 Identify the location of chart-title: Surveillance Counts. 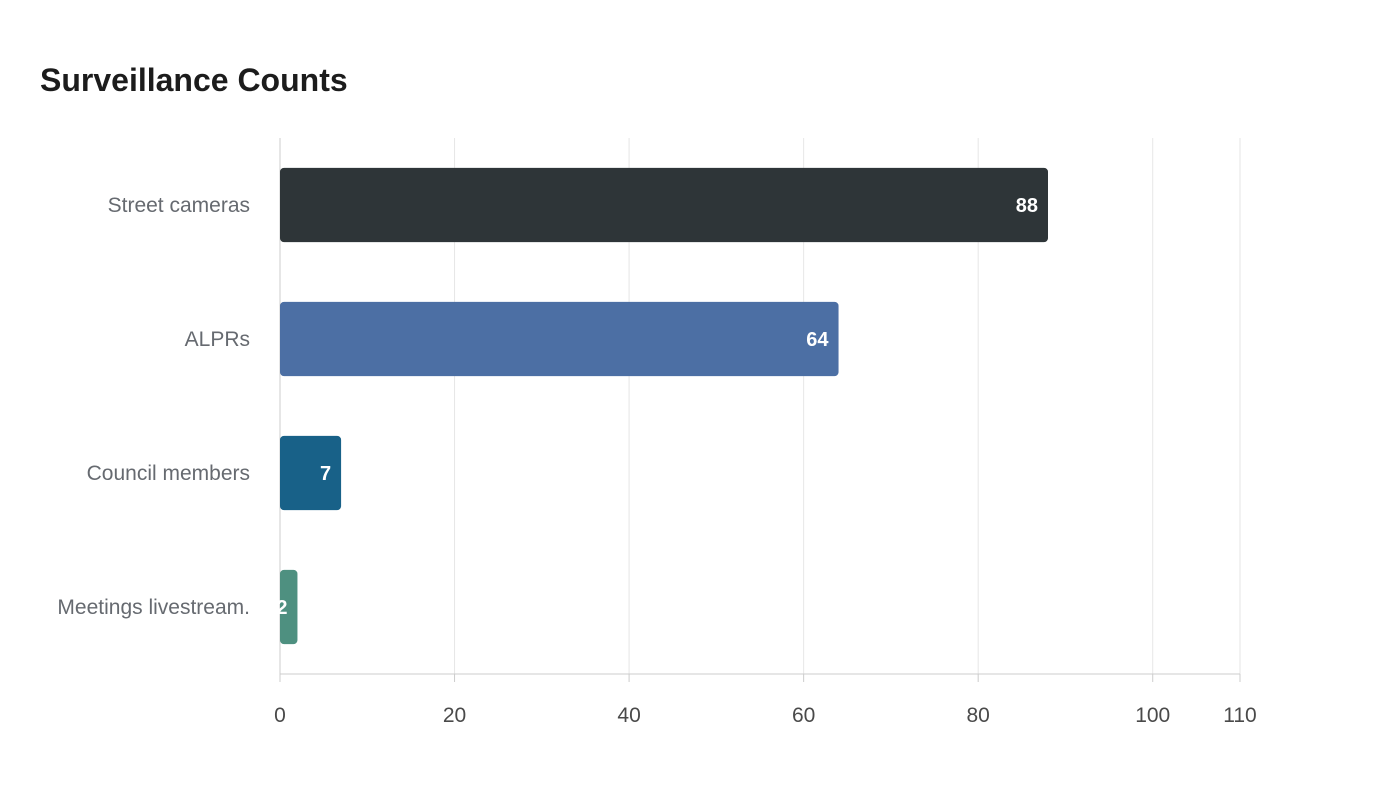
(194, 80).